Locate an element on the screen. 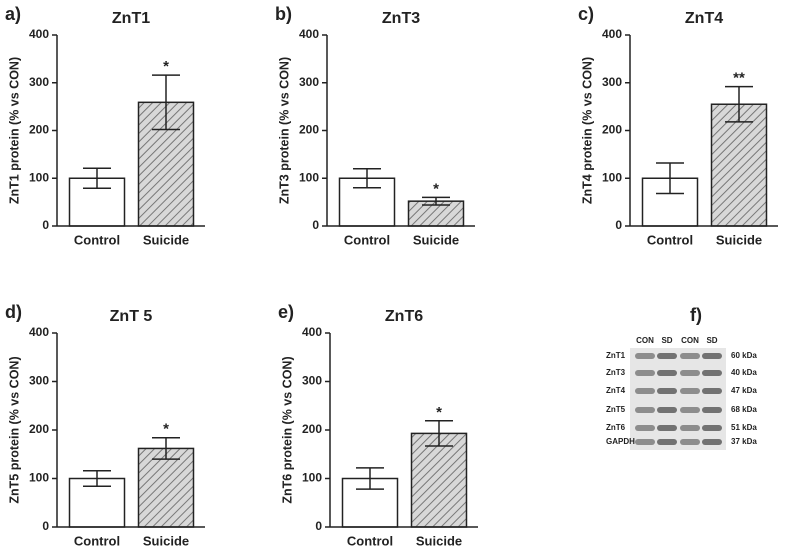  size-label: 60 kDa is located at coordinates (744, 355).